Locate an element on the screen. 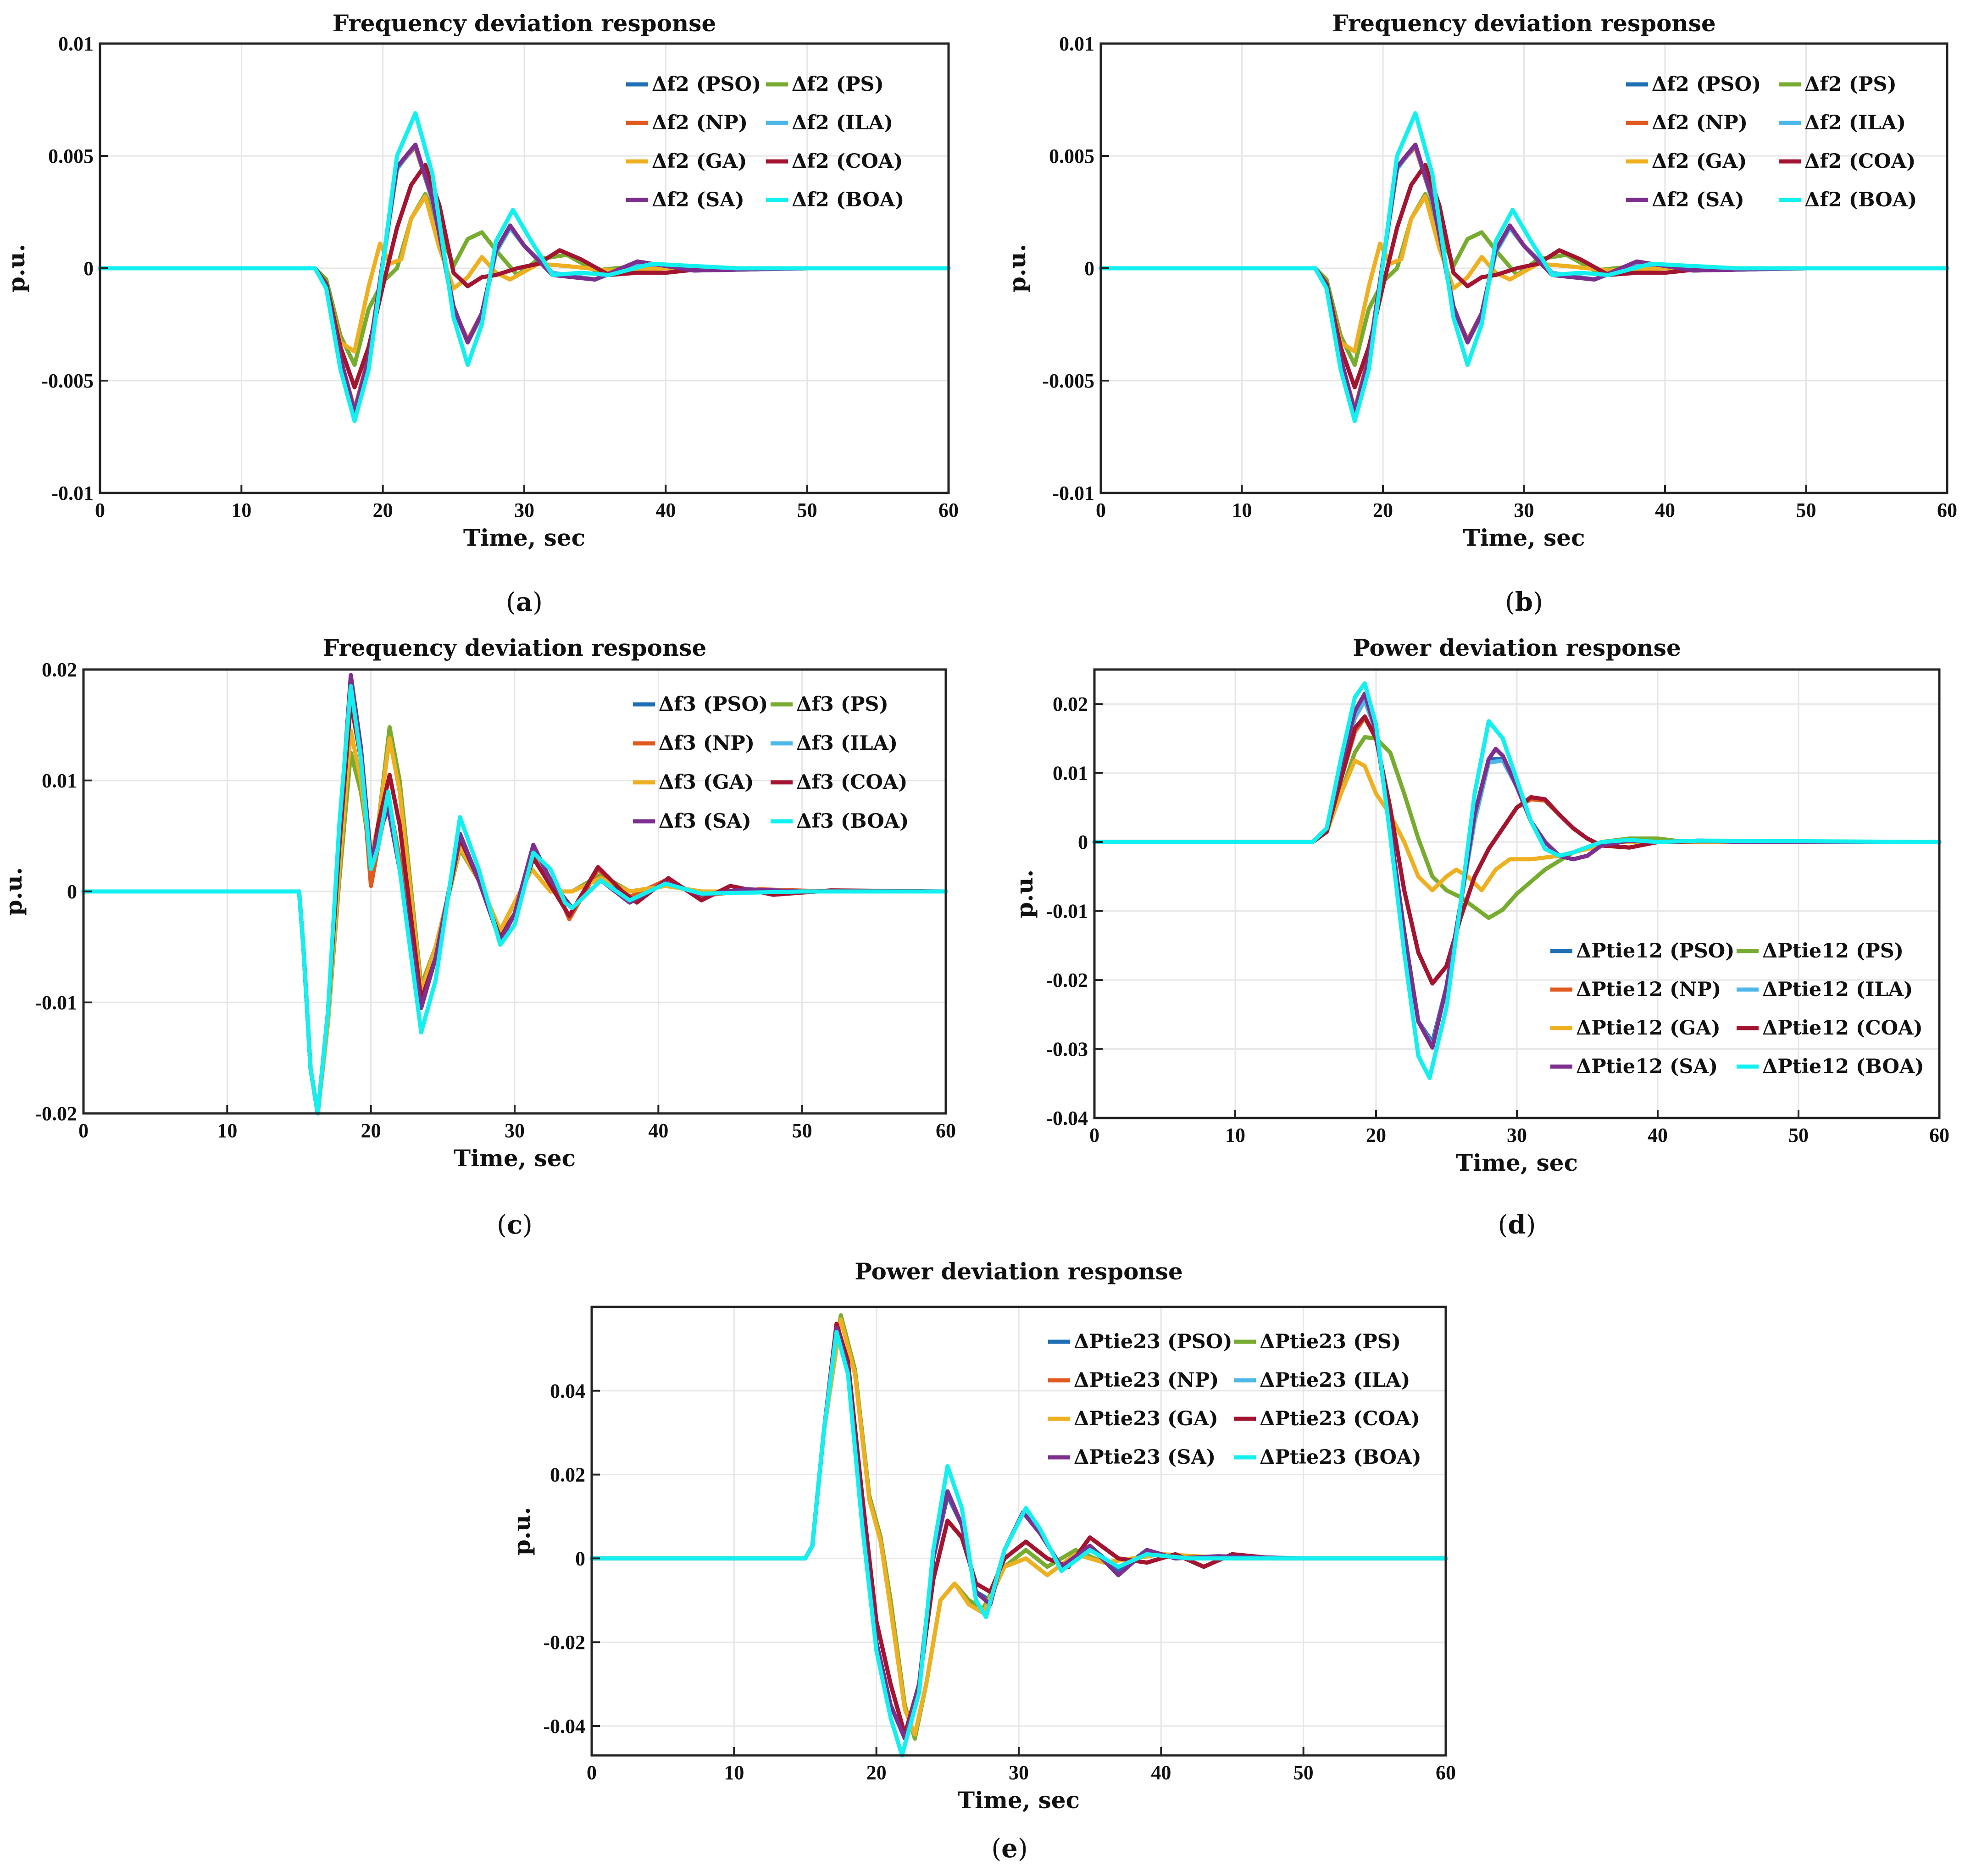  y-tick-label: -0.01 is located at coordinates (73, 493).